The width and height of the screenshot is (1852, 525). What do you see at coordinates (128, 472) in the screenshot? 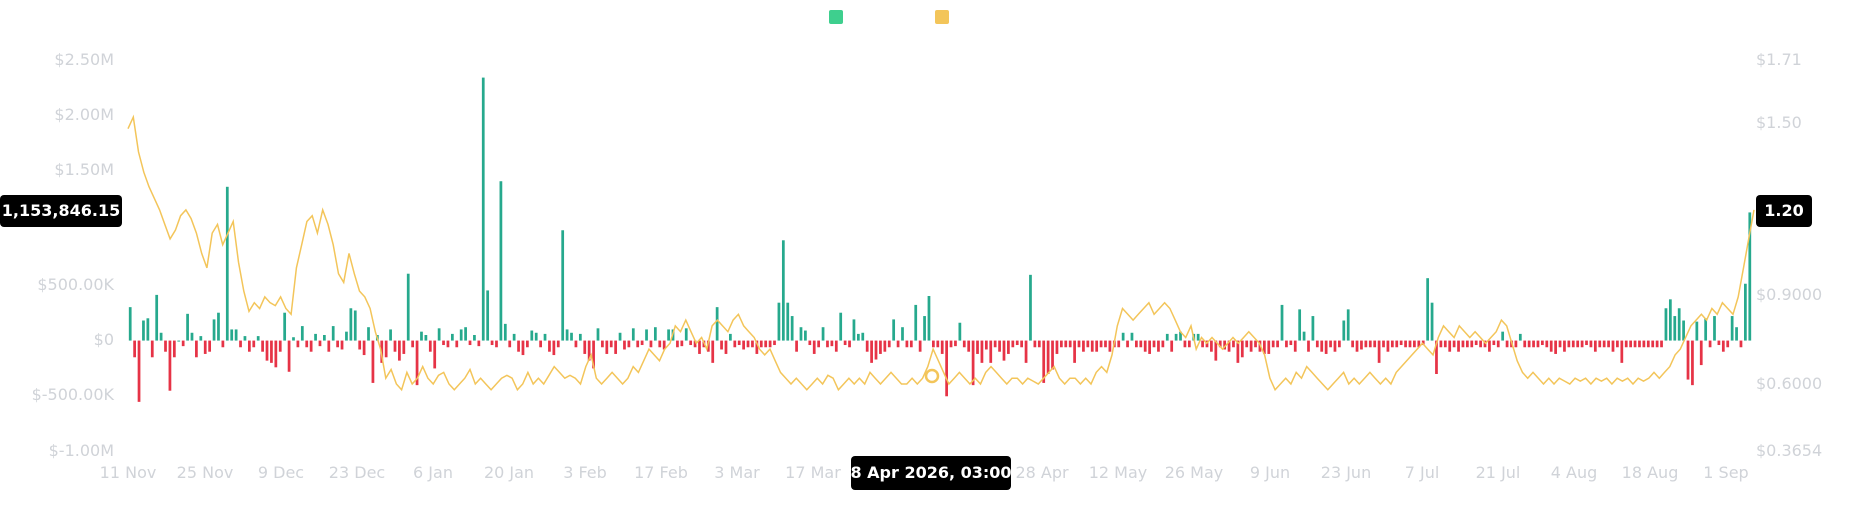
I see `x-tick: 11 Nov` at bounding box center [128, 472].